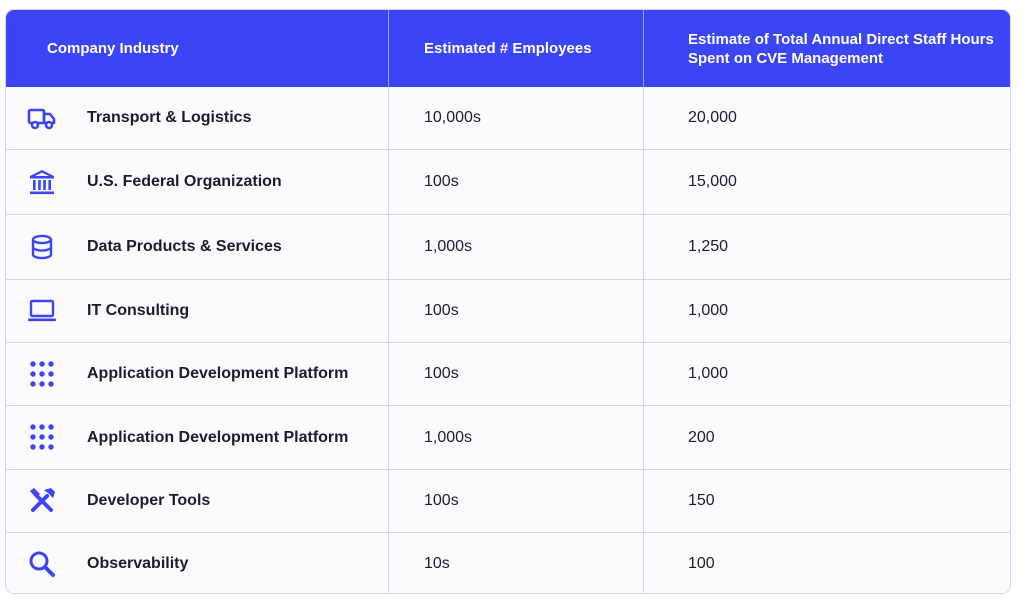 The height and width of the screenshot is (601, 1024). I want to click on industry-cell: IT Consulting, so click(138, 310).